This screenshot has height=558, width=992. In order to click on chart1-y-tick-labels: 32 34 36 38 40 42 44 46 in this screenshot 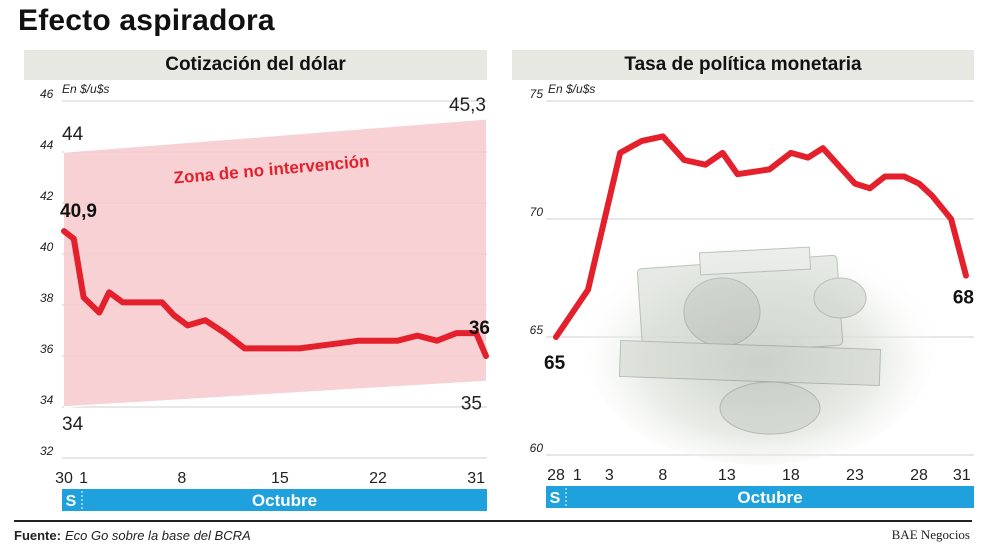, I will do `click(47, 272)`.